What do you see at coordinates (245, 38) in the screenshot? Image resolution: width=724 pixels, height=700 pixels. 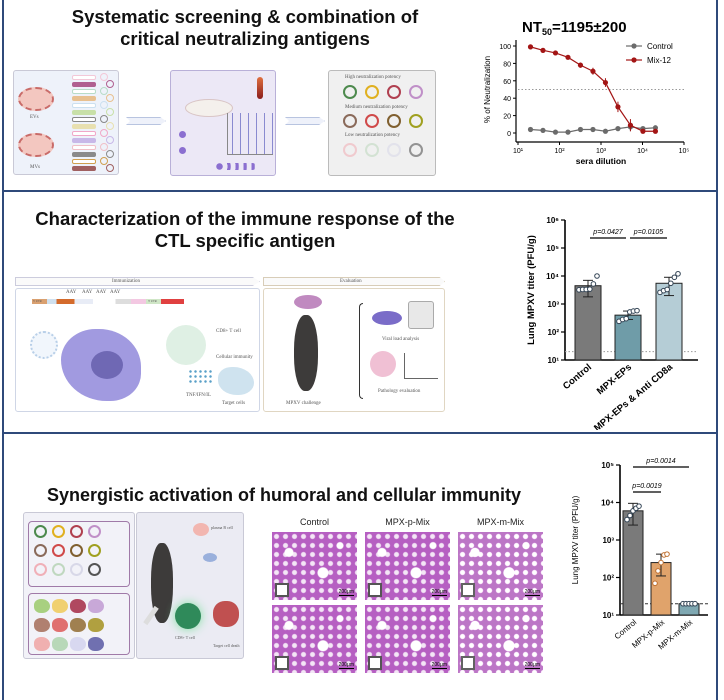 I see `title-line: critical neutralizing antigens` at bounding box center [245, 38].